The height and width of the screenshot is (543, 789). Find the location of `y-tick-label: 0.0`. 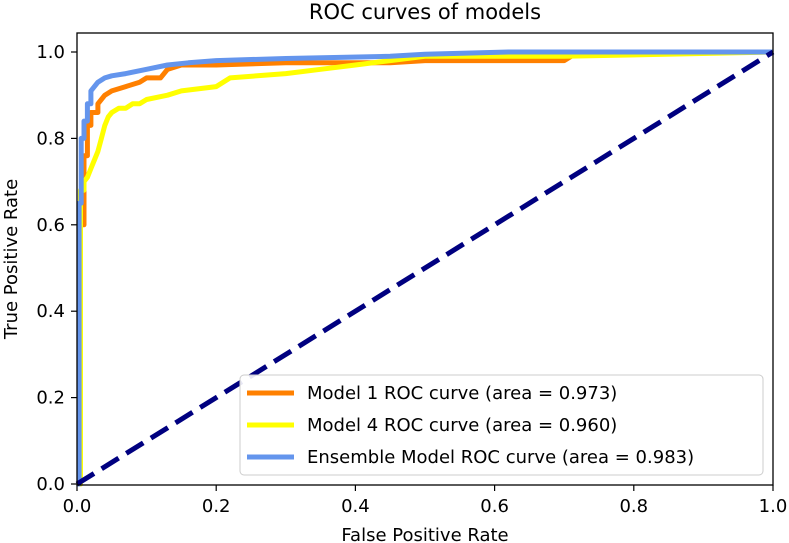

y-tick-label: 0.0 is located at coordinates (50, 484).